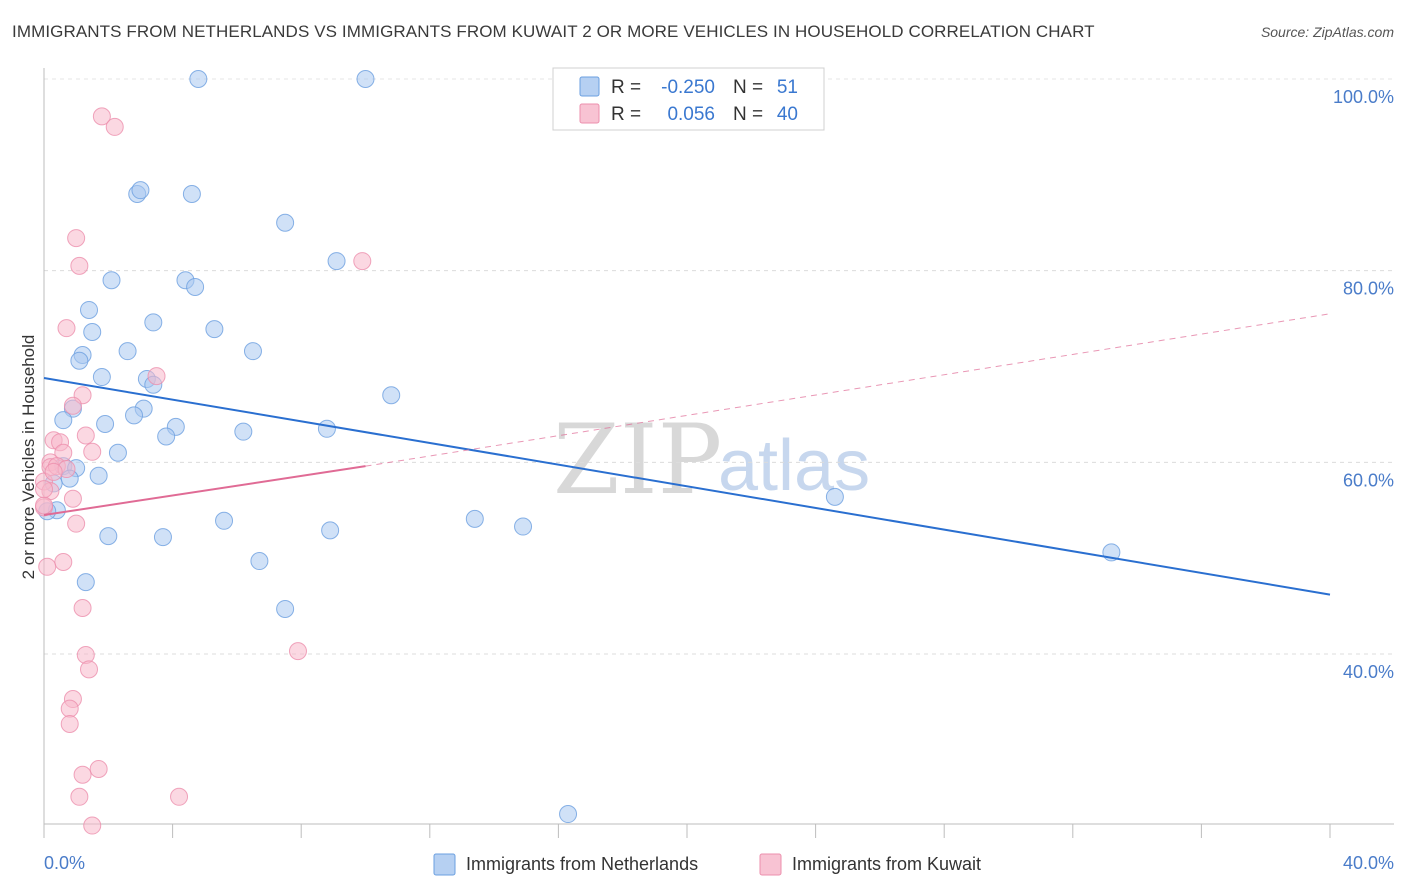 The width and height of the screenshot is (1406, 892). What do you see at coordinates (787, 87) in the screenshot?
I see `legend-n-value-netherlands: 51` at bounding box center [787, 87].